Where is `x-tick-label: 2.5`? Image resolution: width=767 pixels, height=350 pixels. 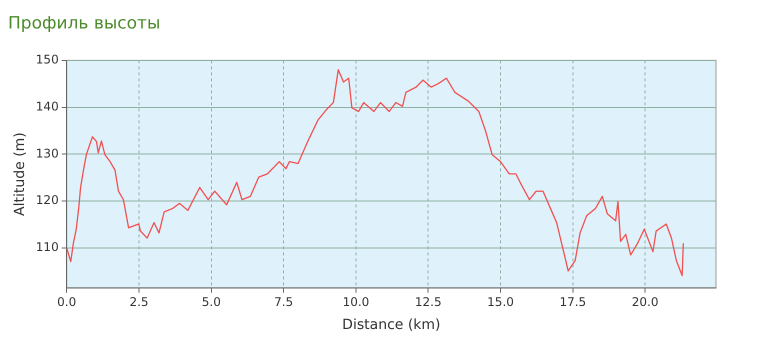
x-tick-label: 2.5 is located at coordinates (139, 302).